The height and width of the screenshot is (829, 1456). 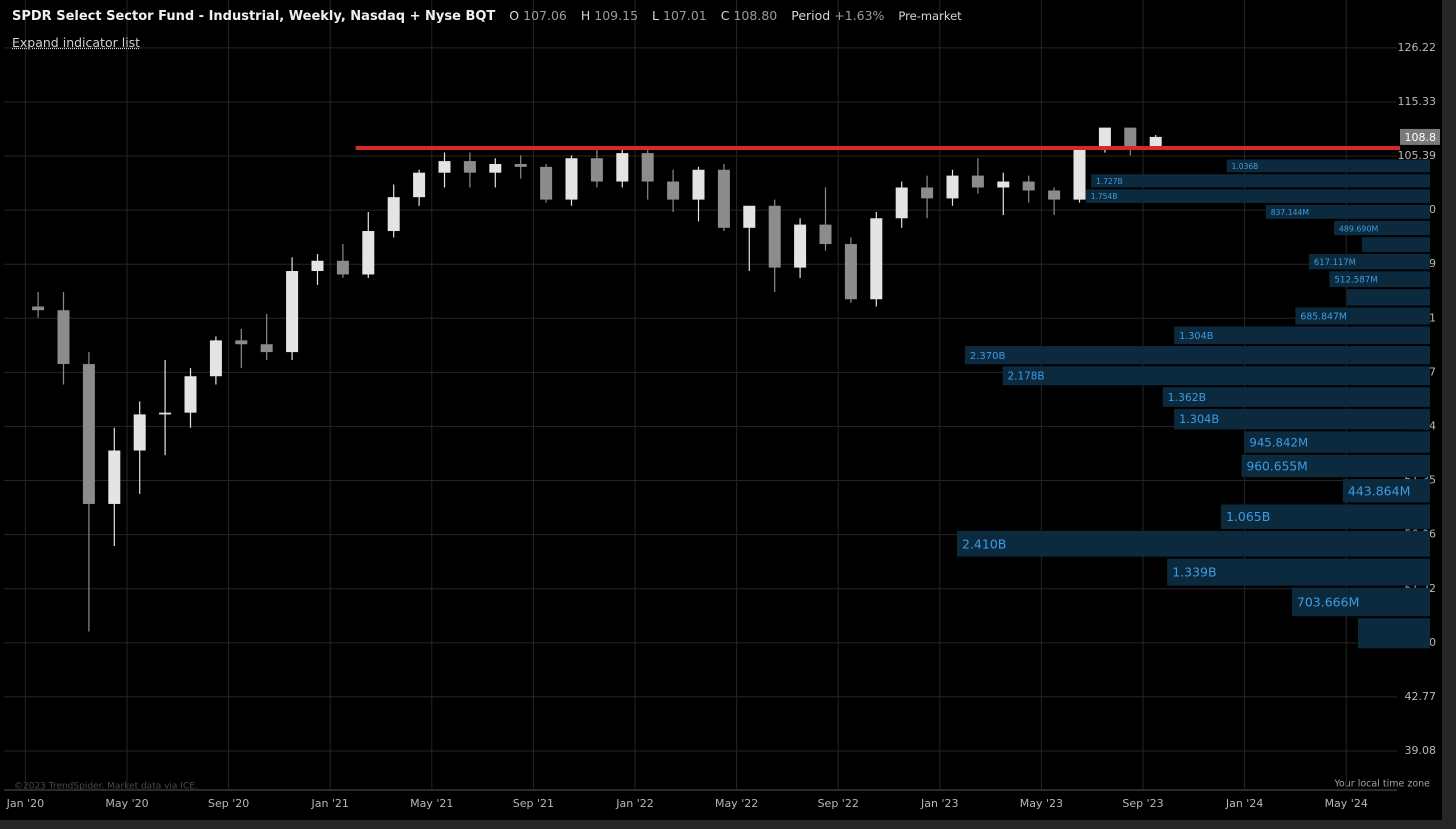 I want to click on last-price-tag, so click(x=1420, y=136).